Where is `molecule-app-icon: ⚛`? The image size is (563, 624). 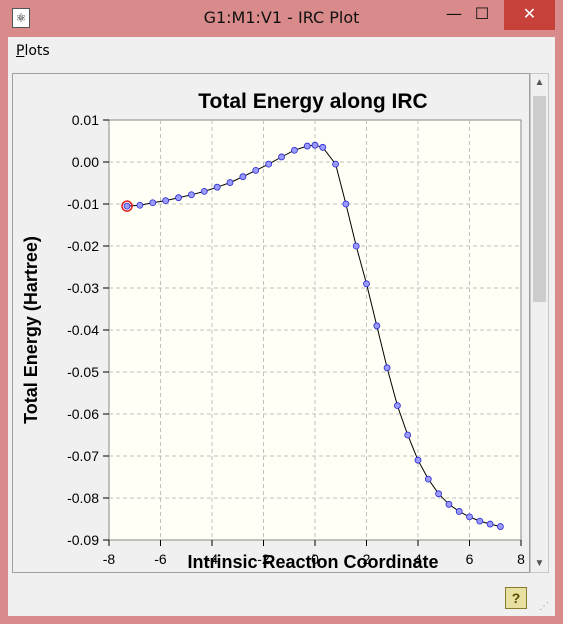 molecule-app-icon: ⚛ is located at coordinates (21, 18).